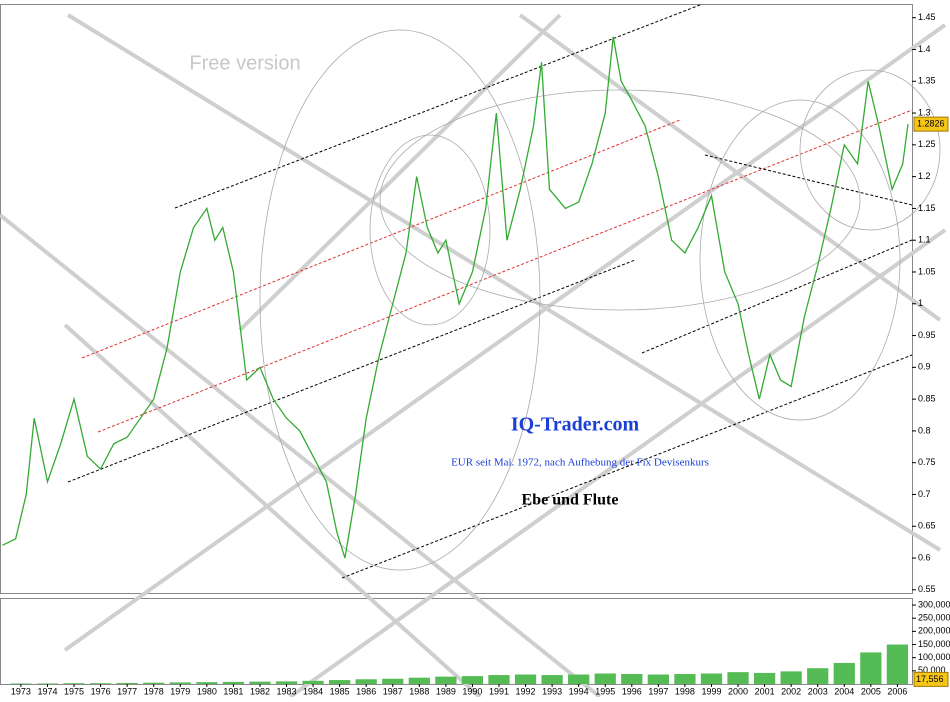 The width and height of the screenshot is (950, 702). Describe the element at coordinates (526, 691) in the screenshot. I see `x-tick-label: 1992` at that location.